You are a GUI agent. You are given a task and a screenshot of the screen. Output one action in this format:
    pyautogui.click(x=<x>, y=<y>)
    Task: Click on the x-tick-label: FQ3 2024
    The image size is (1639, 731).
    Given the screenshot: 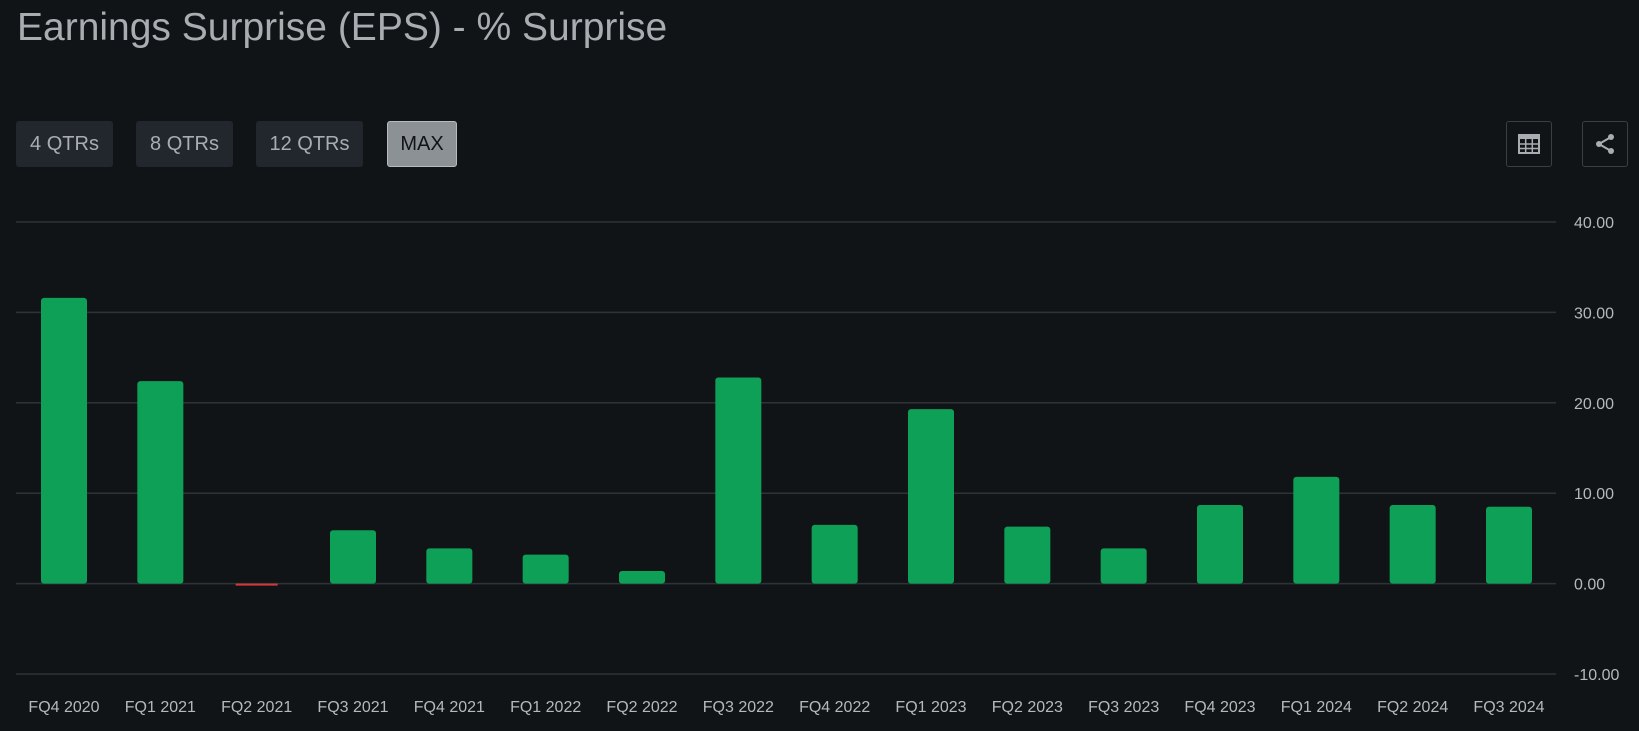 What is the action you would take?
    pyautogui.click(x=1508, y=707)
    